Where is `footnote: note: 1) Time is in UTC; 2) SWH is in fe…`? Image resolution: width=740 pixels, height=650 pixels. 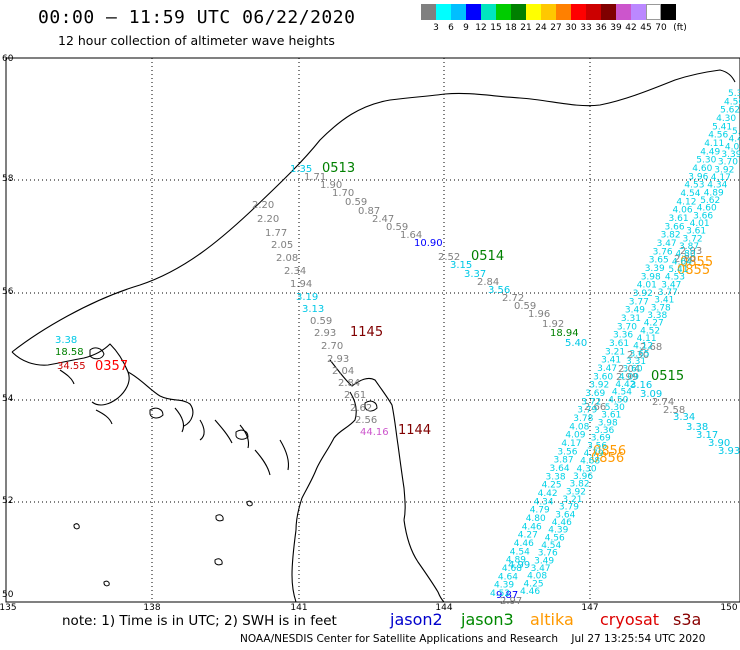
footnote: note: 1) Time is in UTC; 2) SWH is in fe… is located at coordinates (199, 621).